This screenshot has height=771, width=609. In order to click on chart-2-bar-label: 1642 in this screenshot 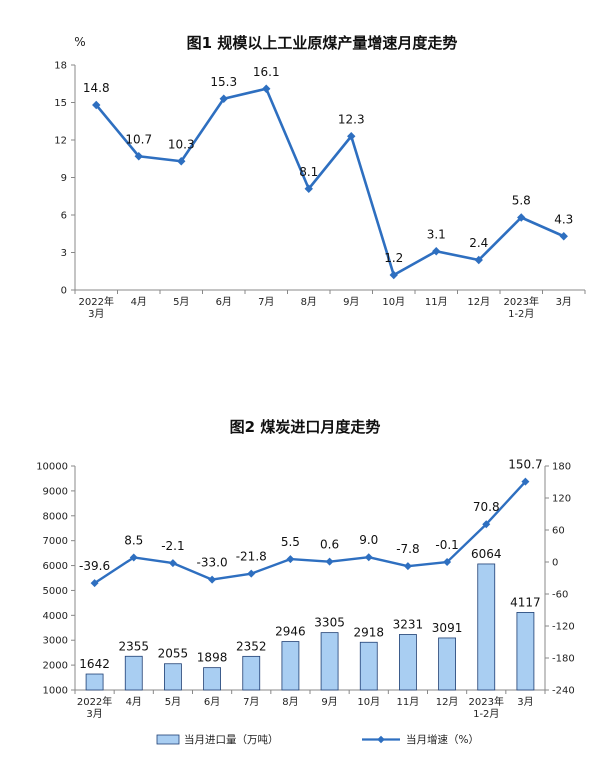, I will do `click(94, 664)`.